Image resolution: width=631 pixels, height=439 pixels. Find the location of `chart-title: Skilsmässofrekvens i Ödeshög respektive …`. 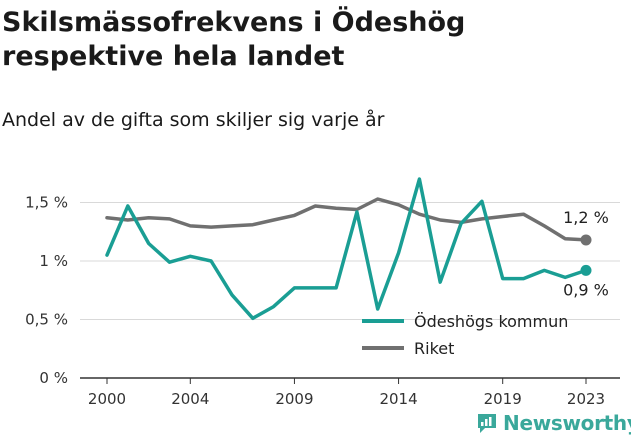

chart-title: Skilsmässofrekvens i Ödeshög respektive … is located at coordinates (234, 39).